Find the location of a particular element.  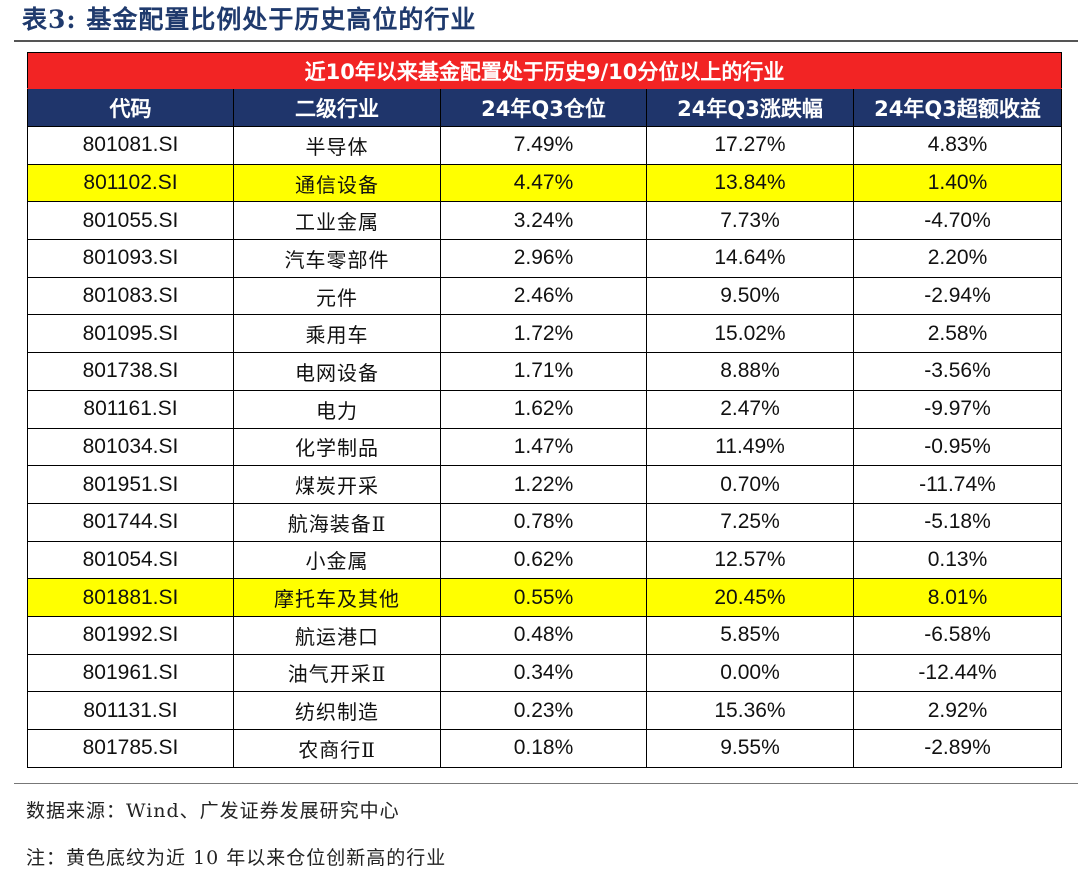

cell-excess: -6.58% is located at coordinates (957, 635).